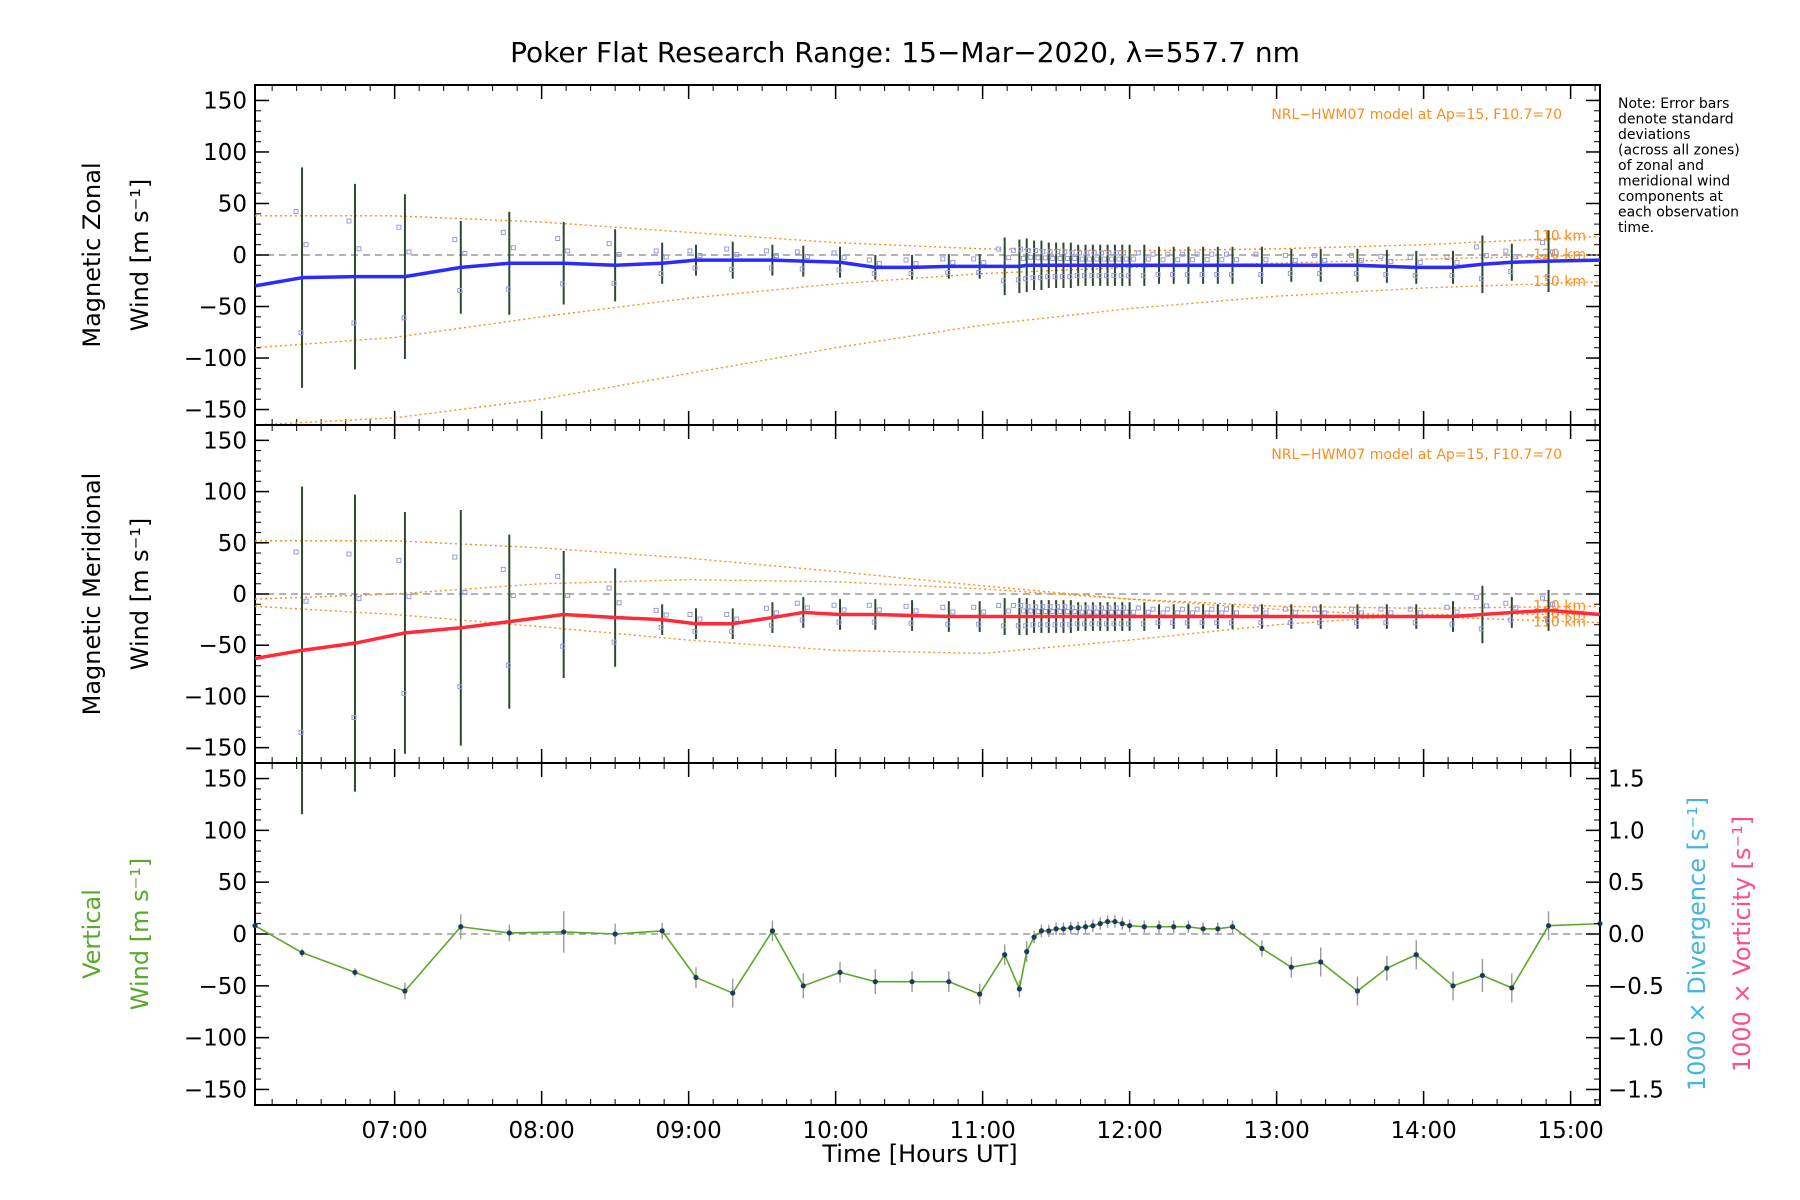 Image resolution: width=1800 pixels, height=1200 pixels. Describe the element at coordinates (1626, 780) in the screenshot. I see `y2-tick-label: 1.5` at that location.